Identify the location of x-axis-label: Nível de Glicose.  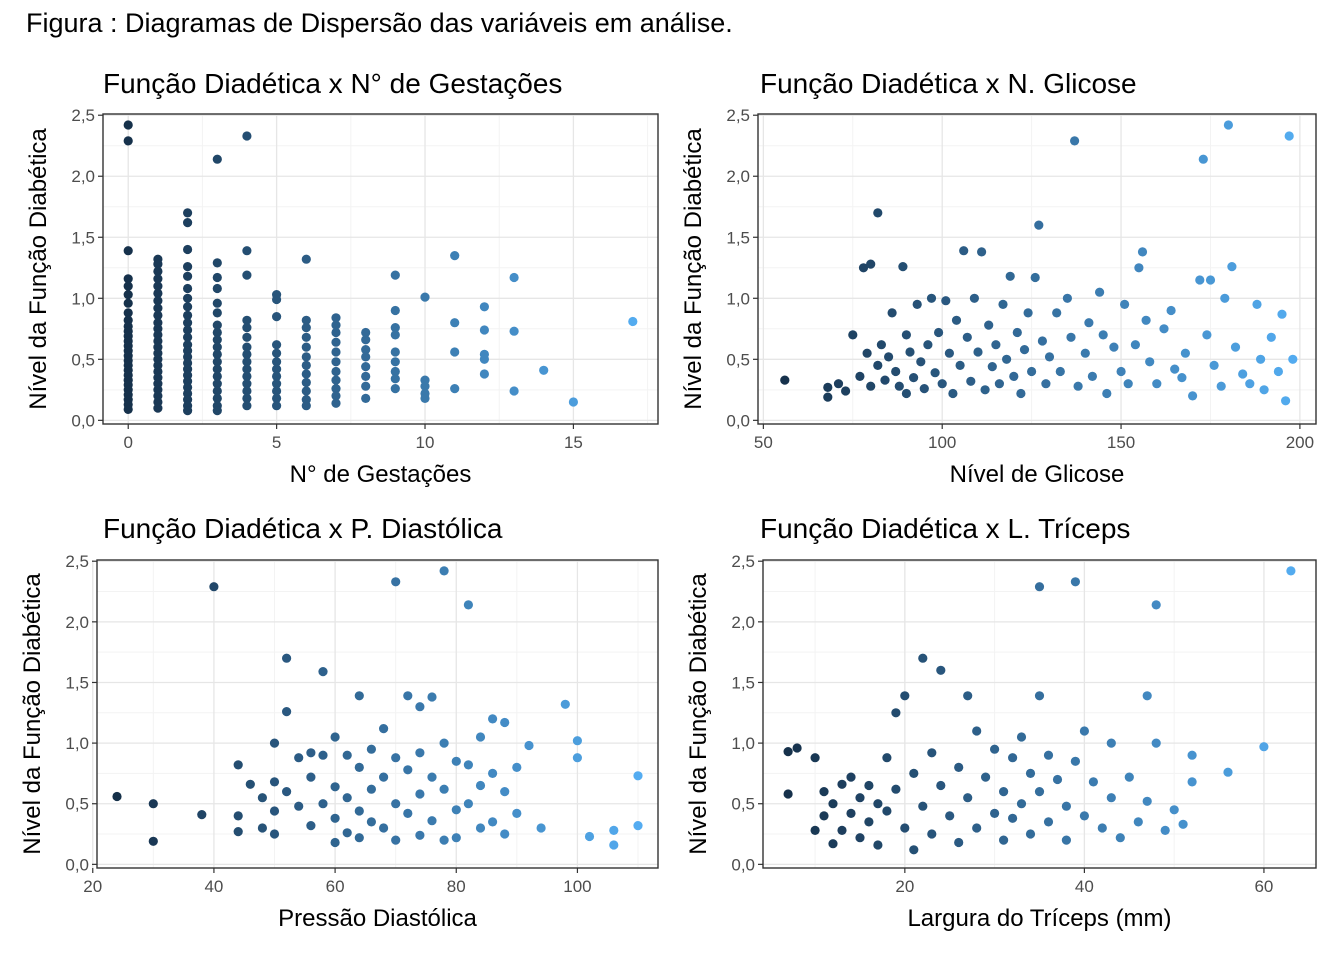
(1037, 474).